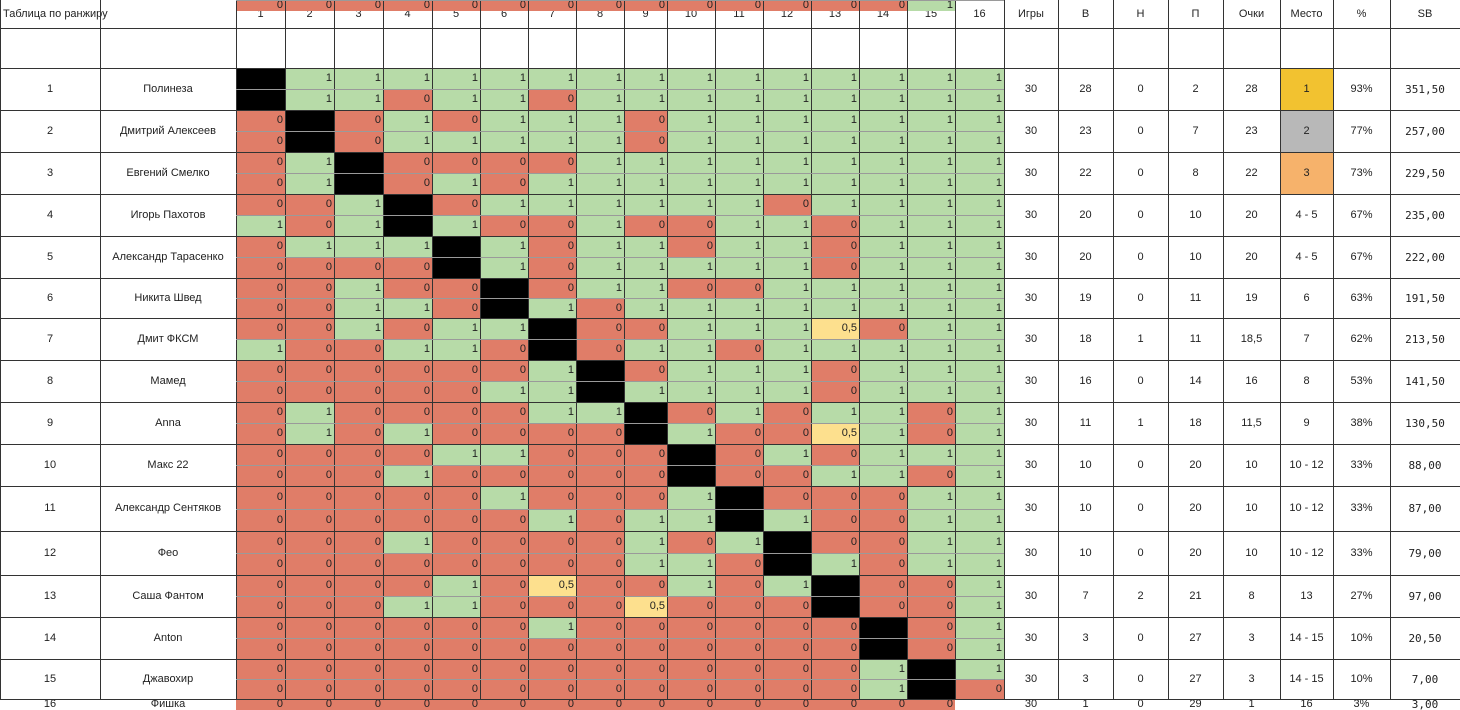 The image size is (1460, 710). I want to click on points-value: 8, so click(1251, 595).